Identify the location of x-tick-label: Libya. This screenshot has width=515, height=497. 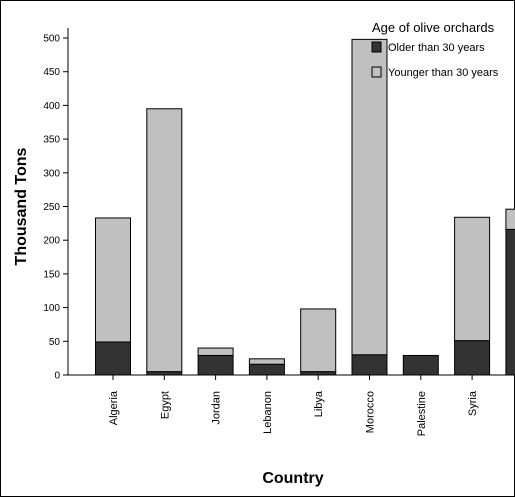
(319, 403).